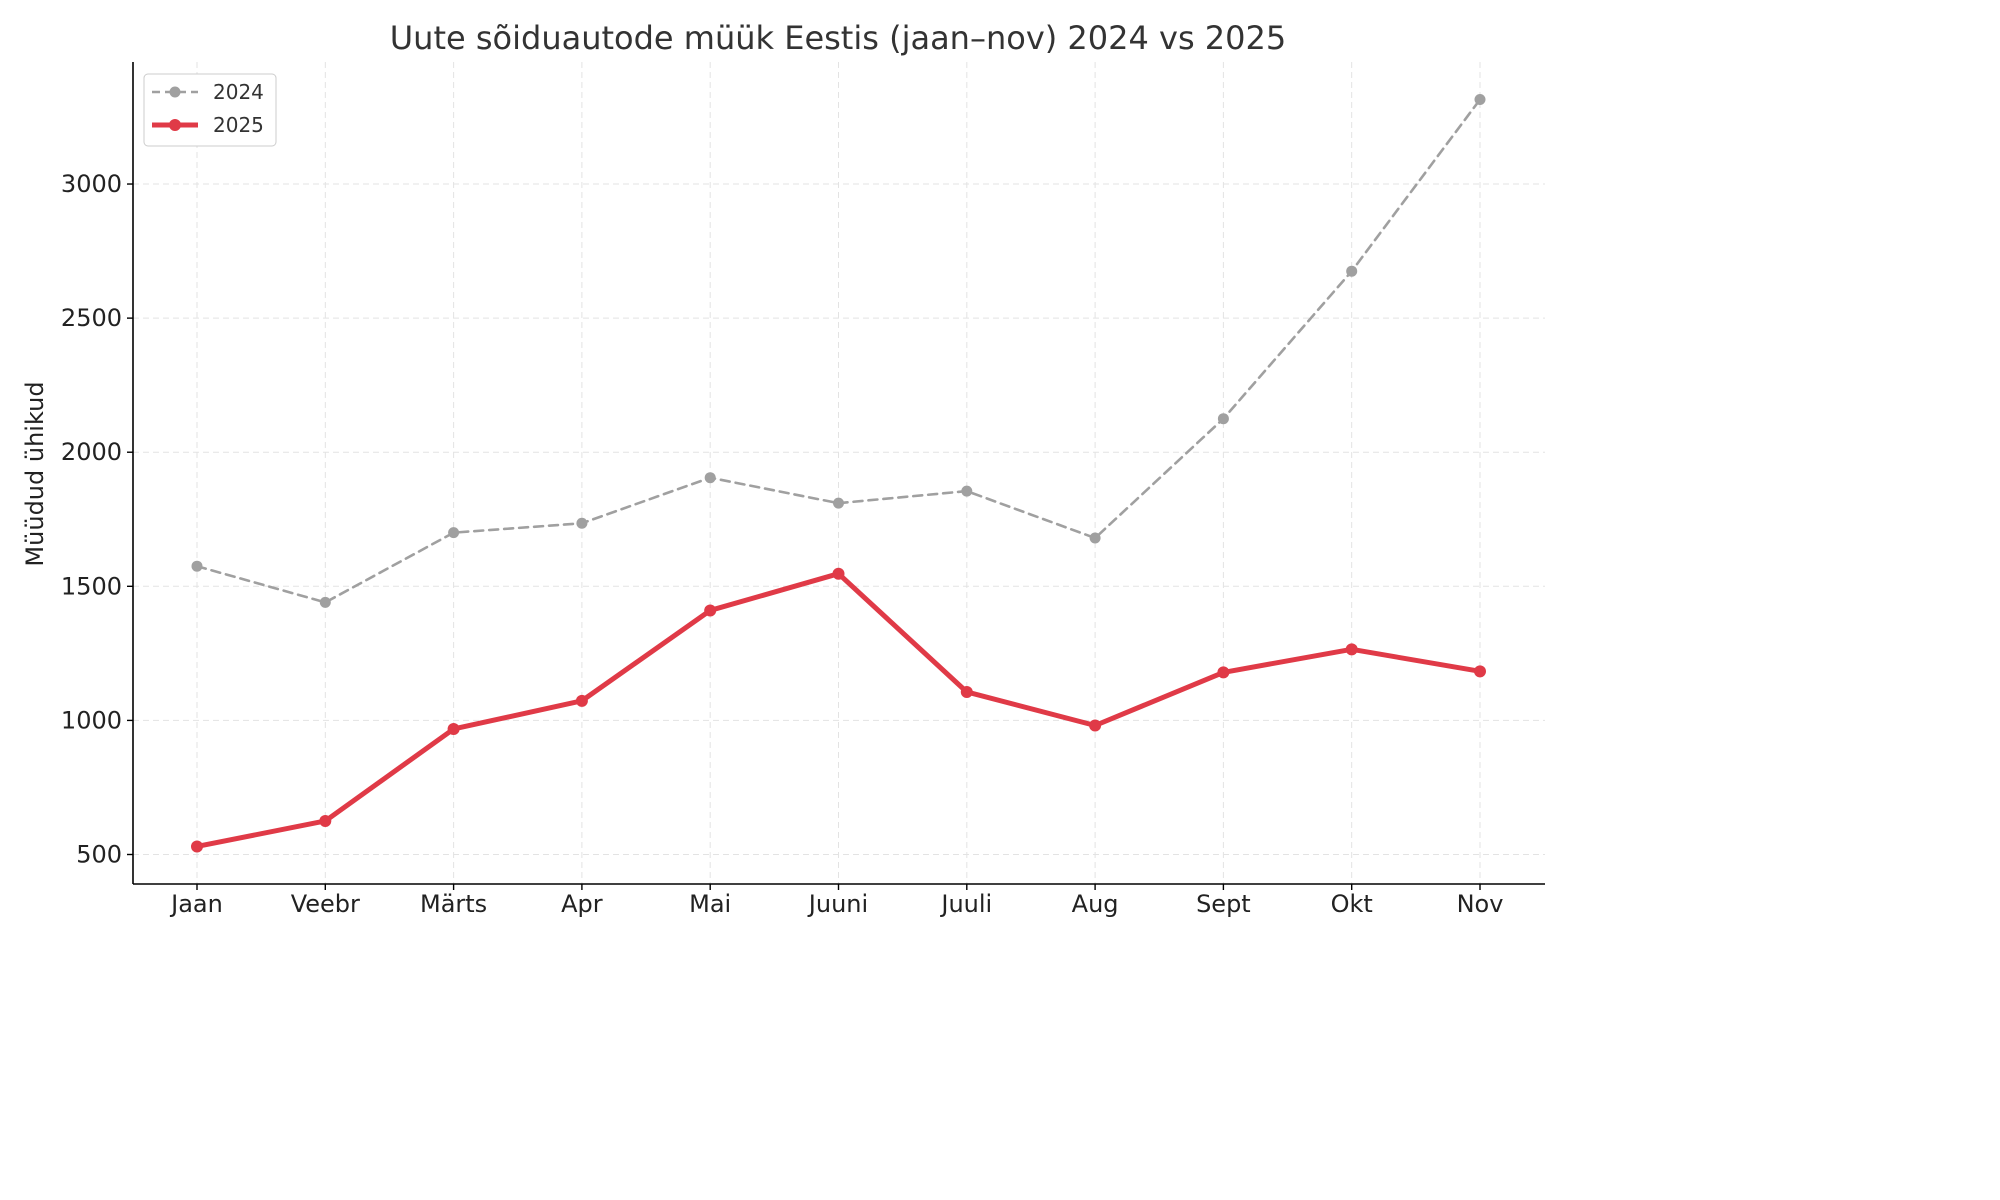 This screenshot has width=2000, height=1200. I want to click on x-tick-label: Veebr, so click(325, 904).